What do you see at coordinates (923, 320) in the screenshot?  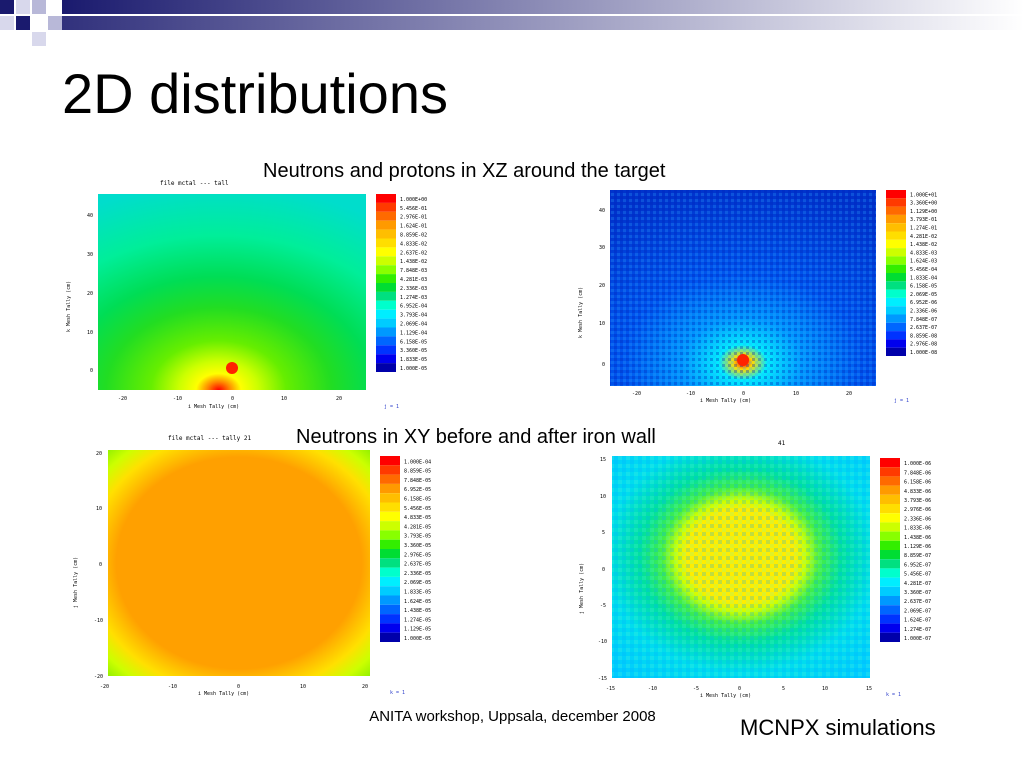 I see `legend-value: 7.848E-07` at bounding box center [923, 320].